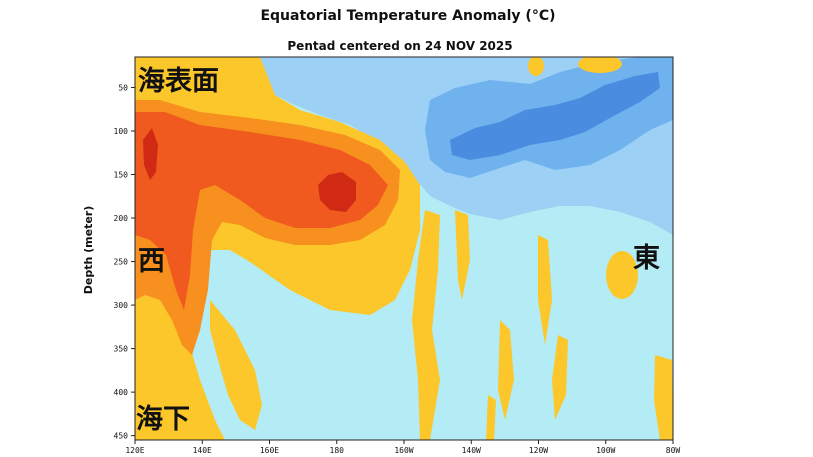 This screenshot has width=813, height=457. Describe the element at coordinates (622, 275) in the screenshot. I see `warm-blob-east` at that location.